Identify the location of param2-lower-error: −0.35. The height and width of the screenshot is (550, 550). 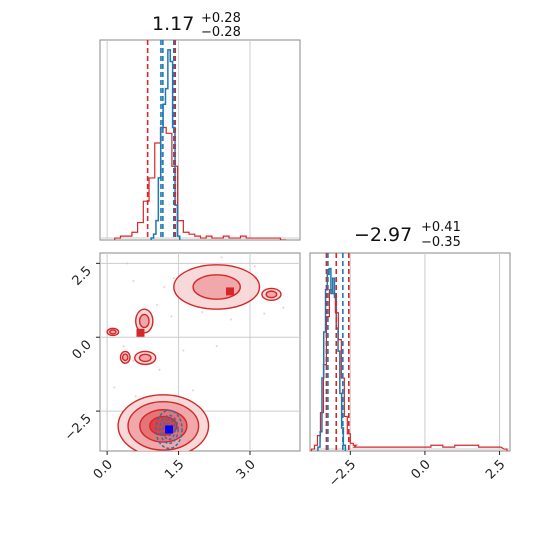
(441, 242).